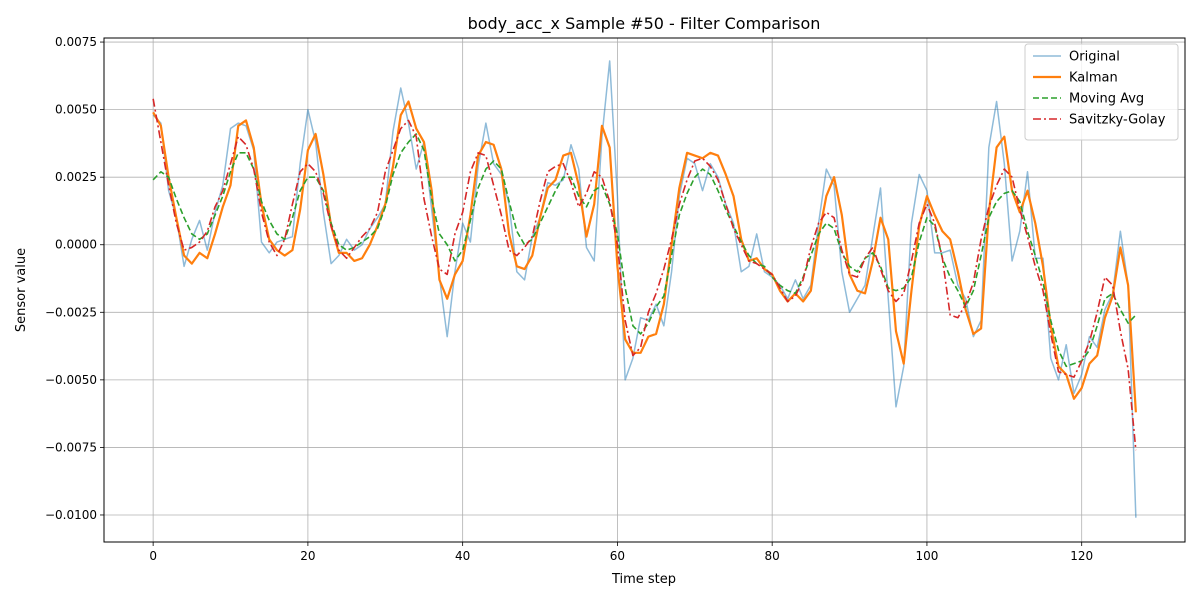  Describe the element at coordinates (1093, 78) in the screenshot. I see `legend-label-kalman: Kalman` at that location.